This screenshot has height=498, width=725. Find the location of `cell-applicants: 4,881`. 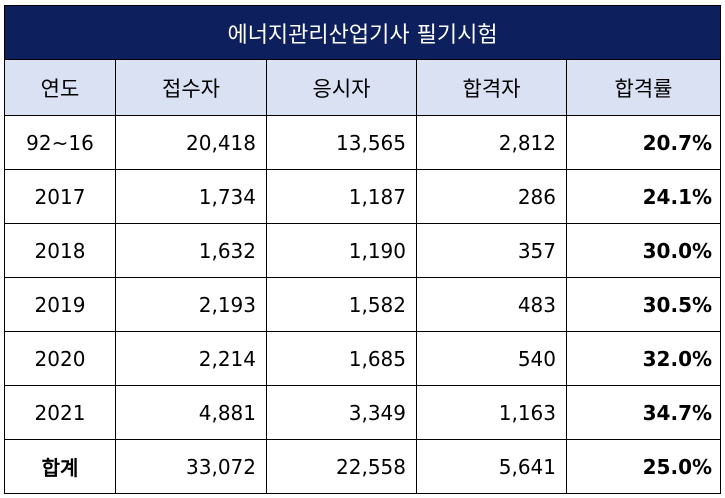

cell-applicants: 4,881 is located at coordinates (191, 412).